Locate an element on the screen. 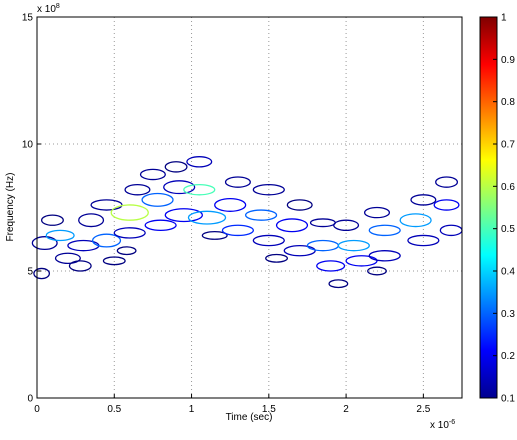 This screenshot has height=440, width=517. x-tick-label: 2 is located at coordinates (346, 409).